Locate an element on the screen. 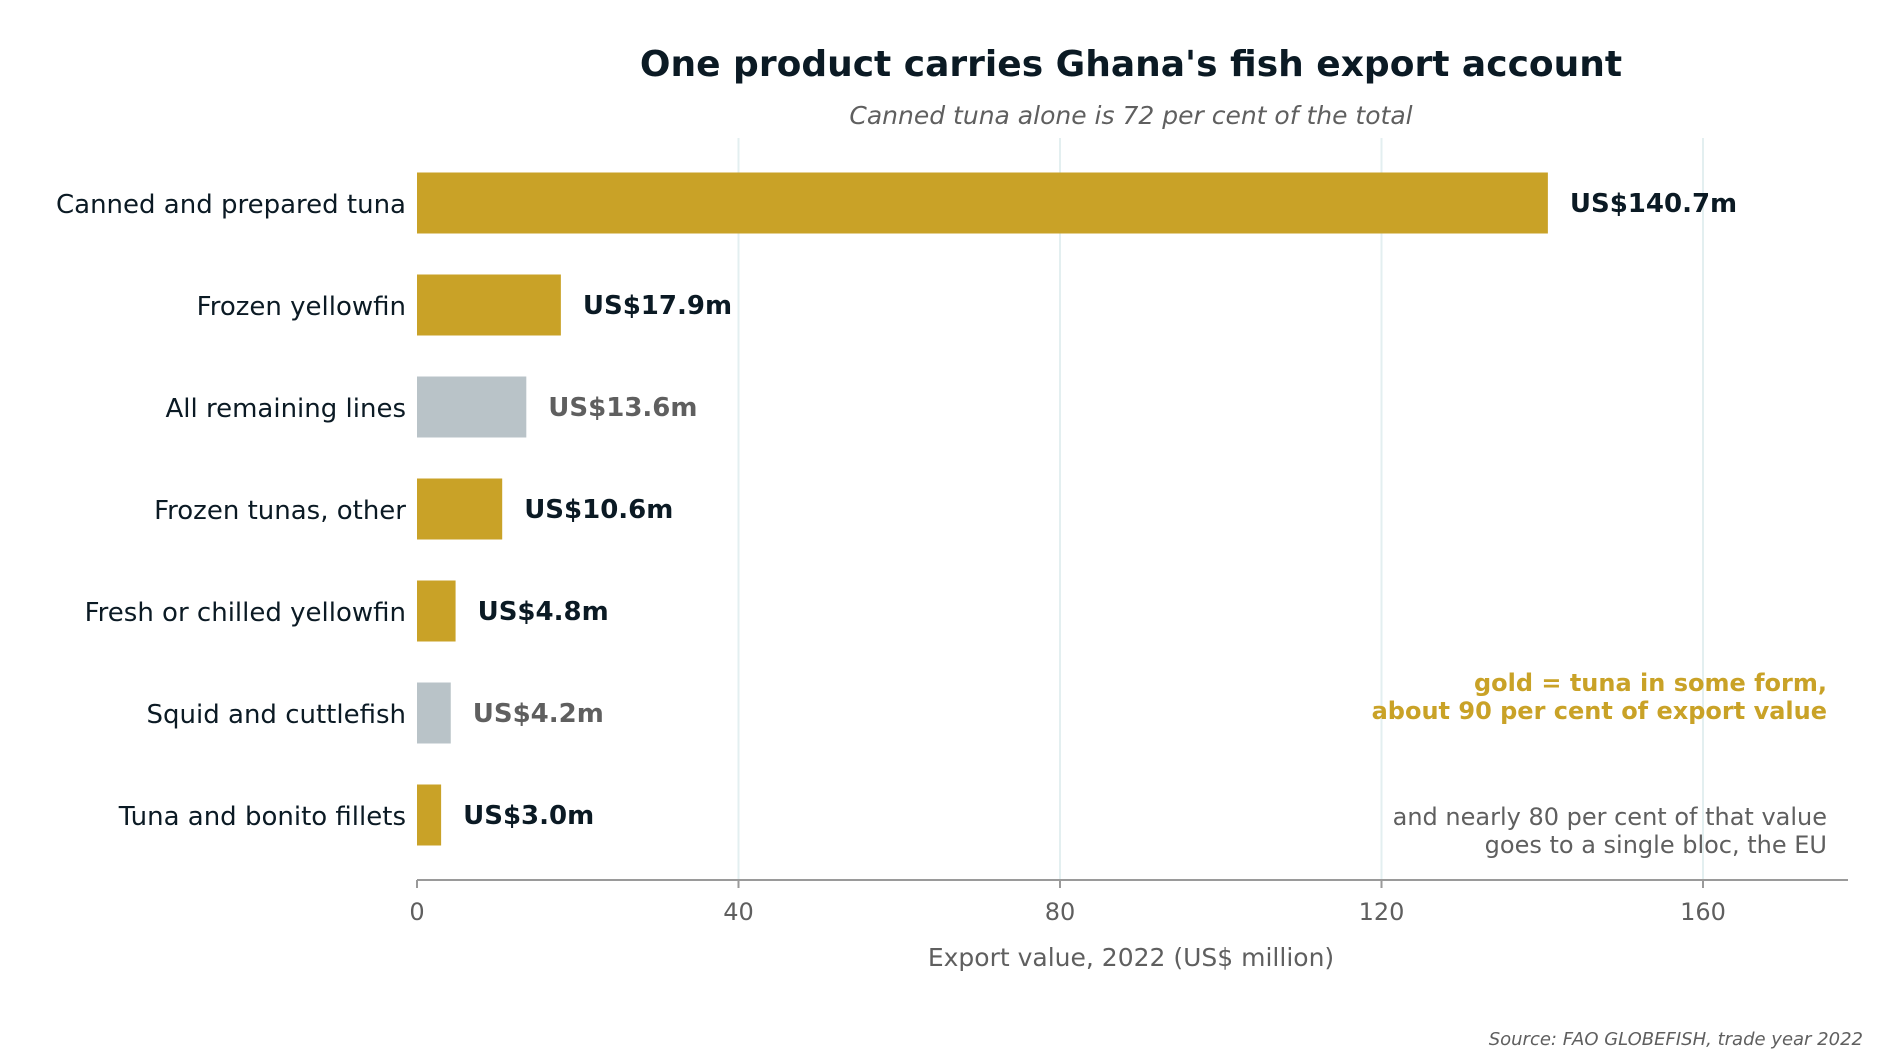 This screenshot has height=1063, width=1890. category-label: Tuna and bonito fillets is located at coordinates (262, 817).